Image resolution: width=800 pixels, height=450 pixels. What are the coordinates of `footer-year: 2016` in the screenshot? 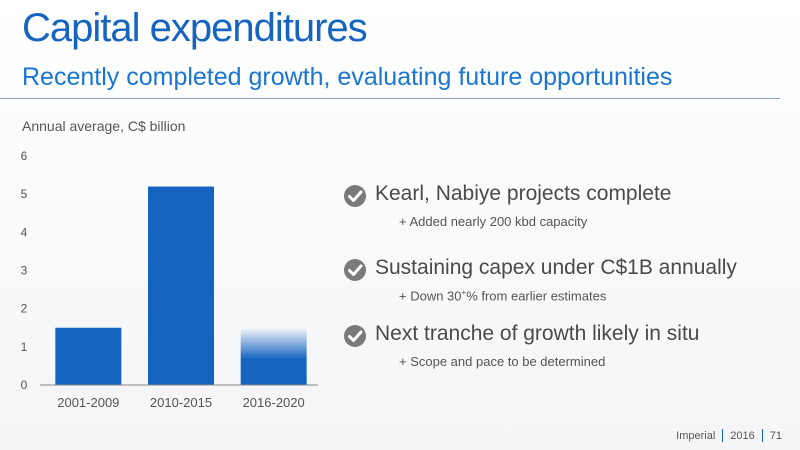 It's located at (742, 435).